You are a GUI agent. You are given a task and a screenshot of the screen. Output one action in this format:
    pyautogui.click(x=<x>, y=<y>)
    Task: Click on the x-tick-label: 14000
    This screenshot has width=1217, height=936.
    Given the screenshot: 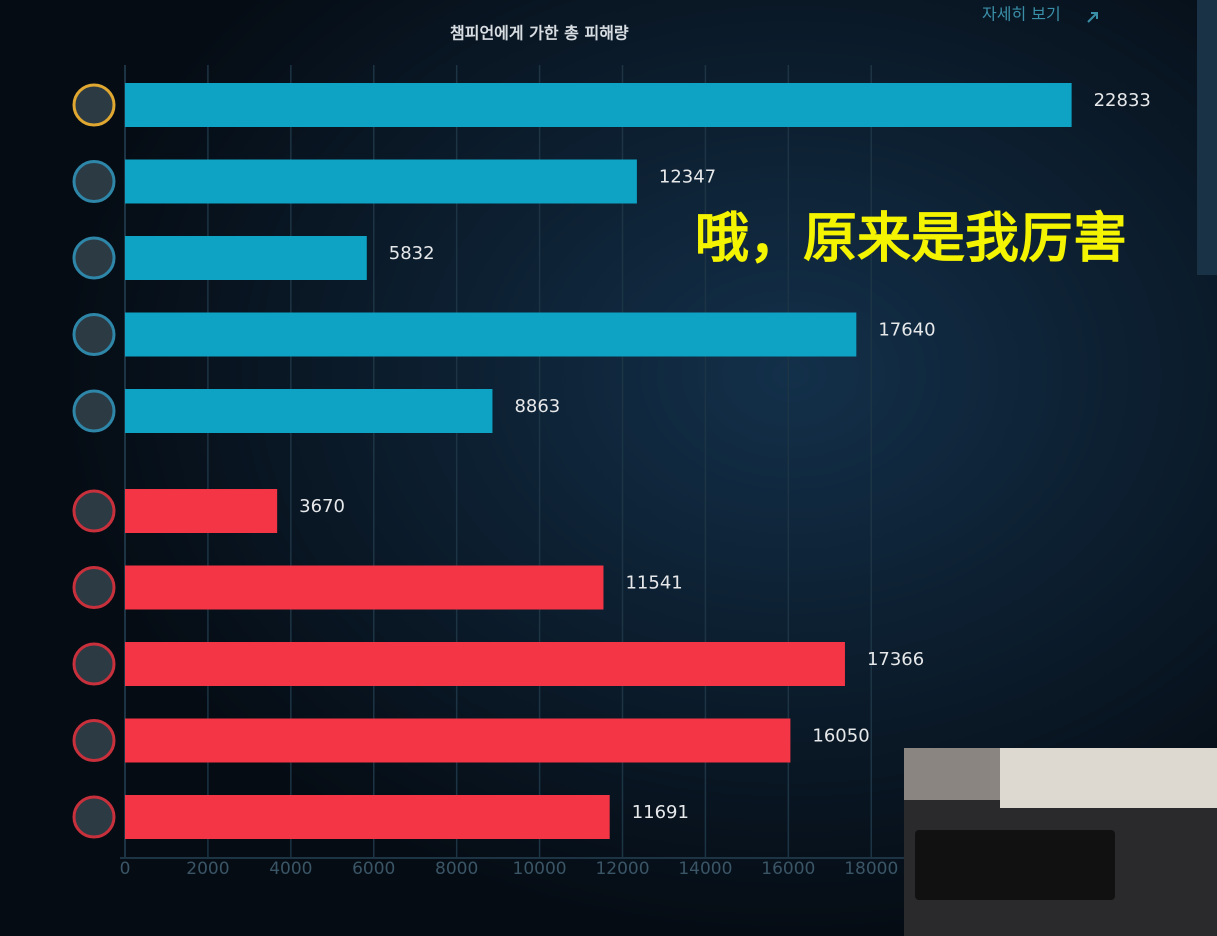 What is the action you would take?
    pyautogui.click(x=705, y=869)
    